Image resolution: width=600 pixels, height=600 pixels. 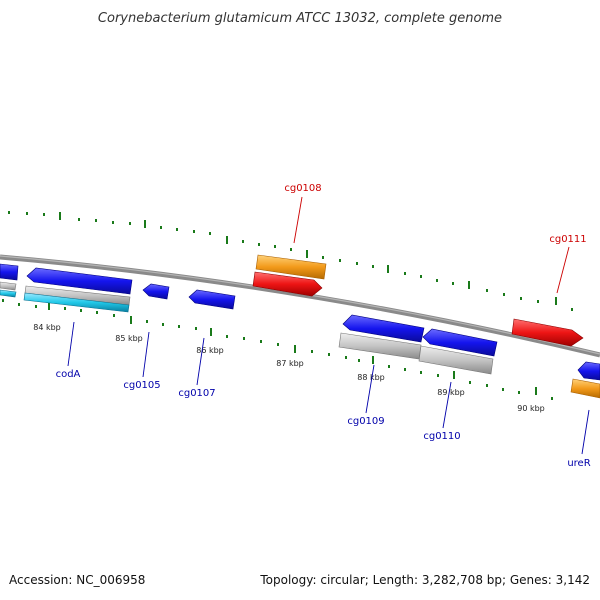 I want to click on cg0105-feature, so click(x=156, y=291).